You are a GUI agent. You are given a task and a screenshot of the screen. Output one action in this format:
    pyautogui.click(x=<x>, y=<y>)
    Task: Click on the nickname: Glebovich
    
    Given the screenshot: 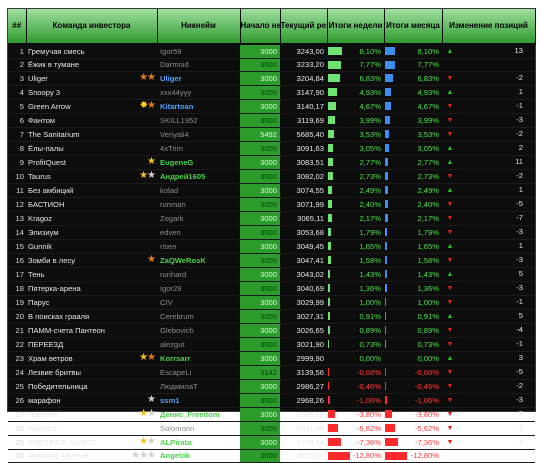 What is the action you would take?
    pyautogui.click(x=198, y=330)
    